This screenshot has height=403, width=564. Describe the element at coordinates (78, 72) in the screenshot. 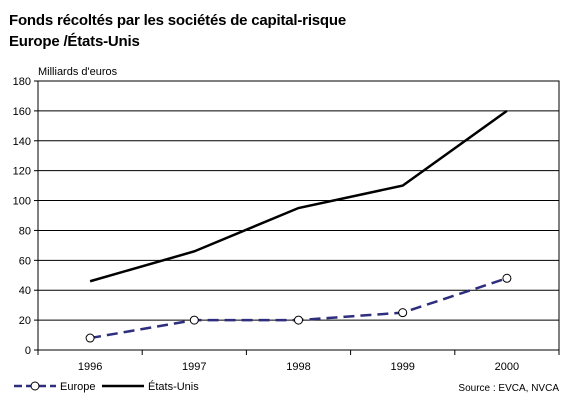

I see `y-axis-label: Milliards d'euros` at that location.